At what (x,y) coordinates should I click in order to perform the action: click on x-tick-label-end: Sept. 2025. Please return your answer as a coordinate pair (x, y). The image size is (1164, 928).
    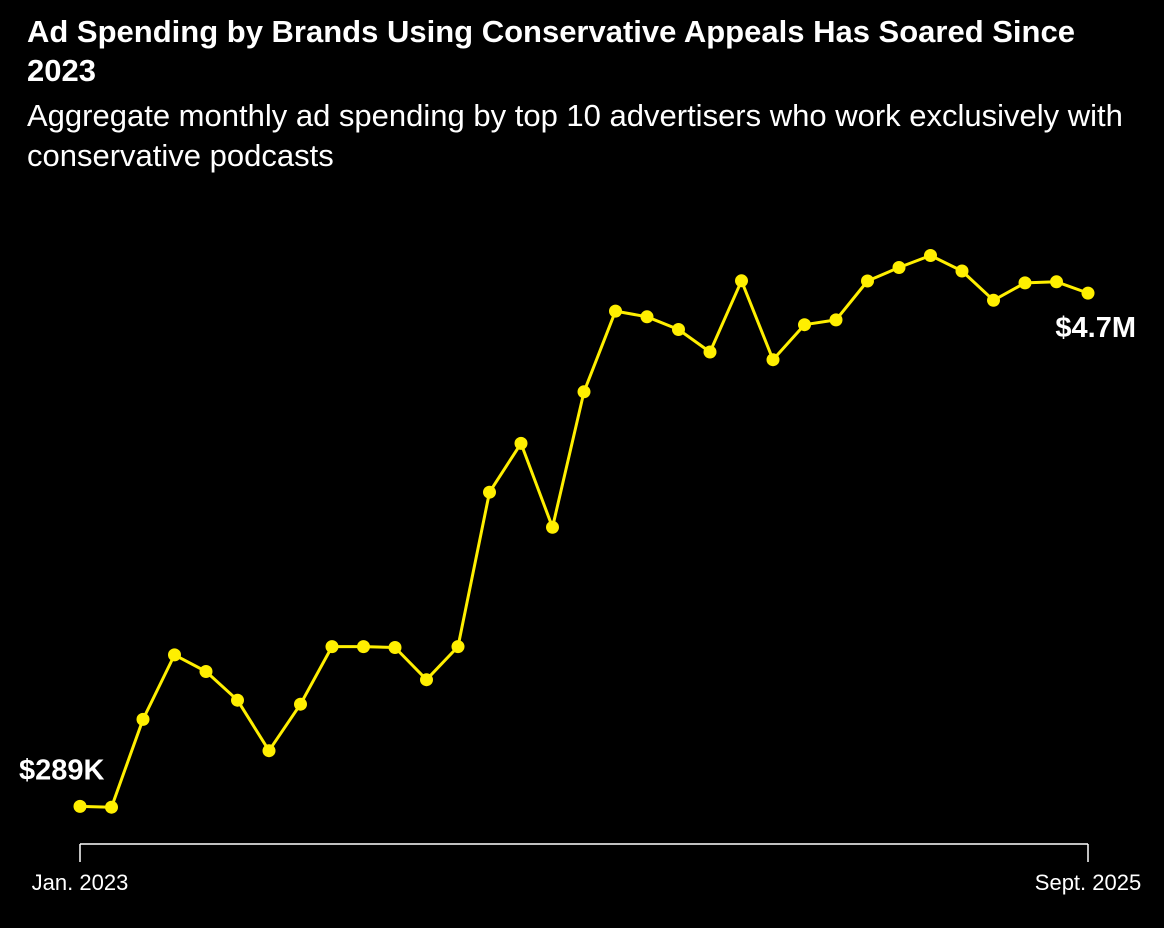
    Looking at the image, I should click on (1088, 882).